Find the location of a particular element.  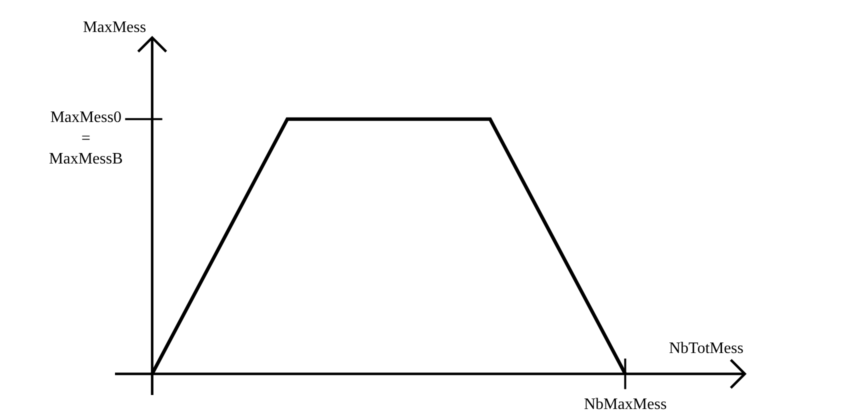

text: NbMaxMess is located at coordinates (625, 404).